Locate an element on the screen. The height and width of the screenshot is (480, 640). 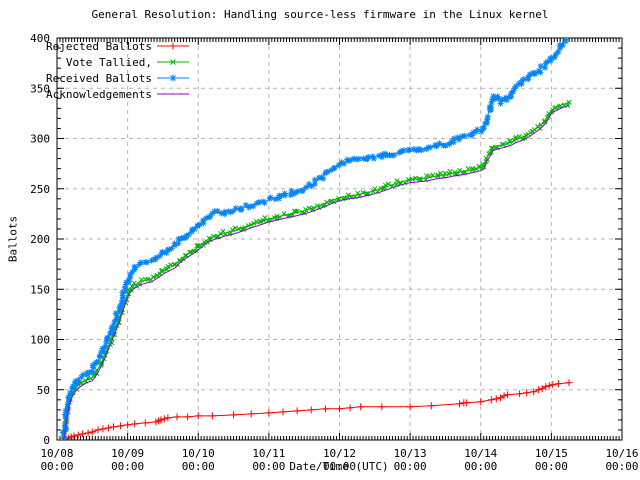
legend-label: Rejected Ballots is located at coordinates (99, 46).